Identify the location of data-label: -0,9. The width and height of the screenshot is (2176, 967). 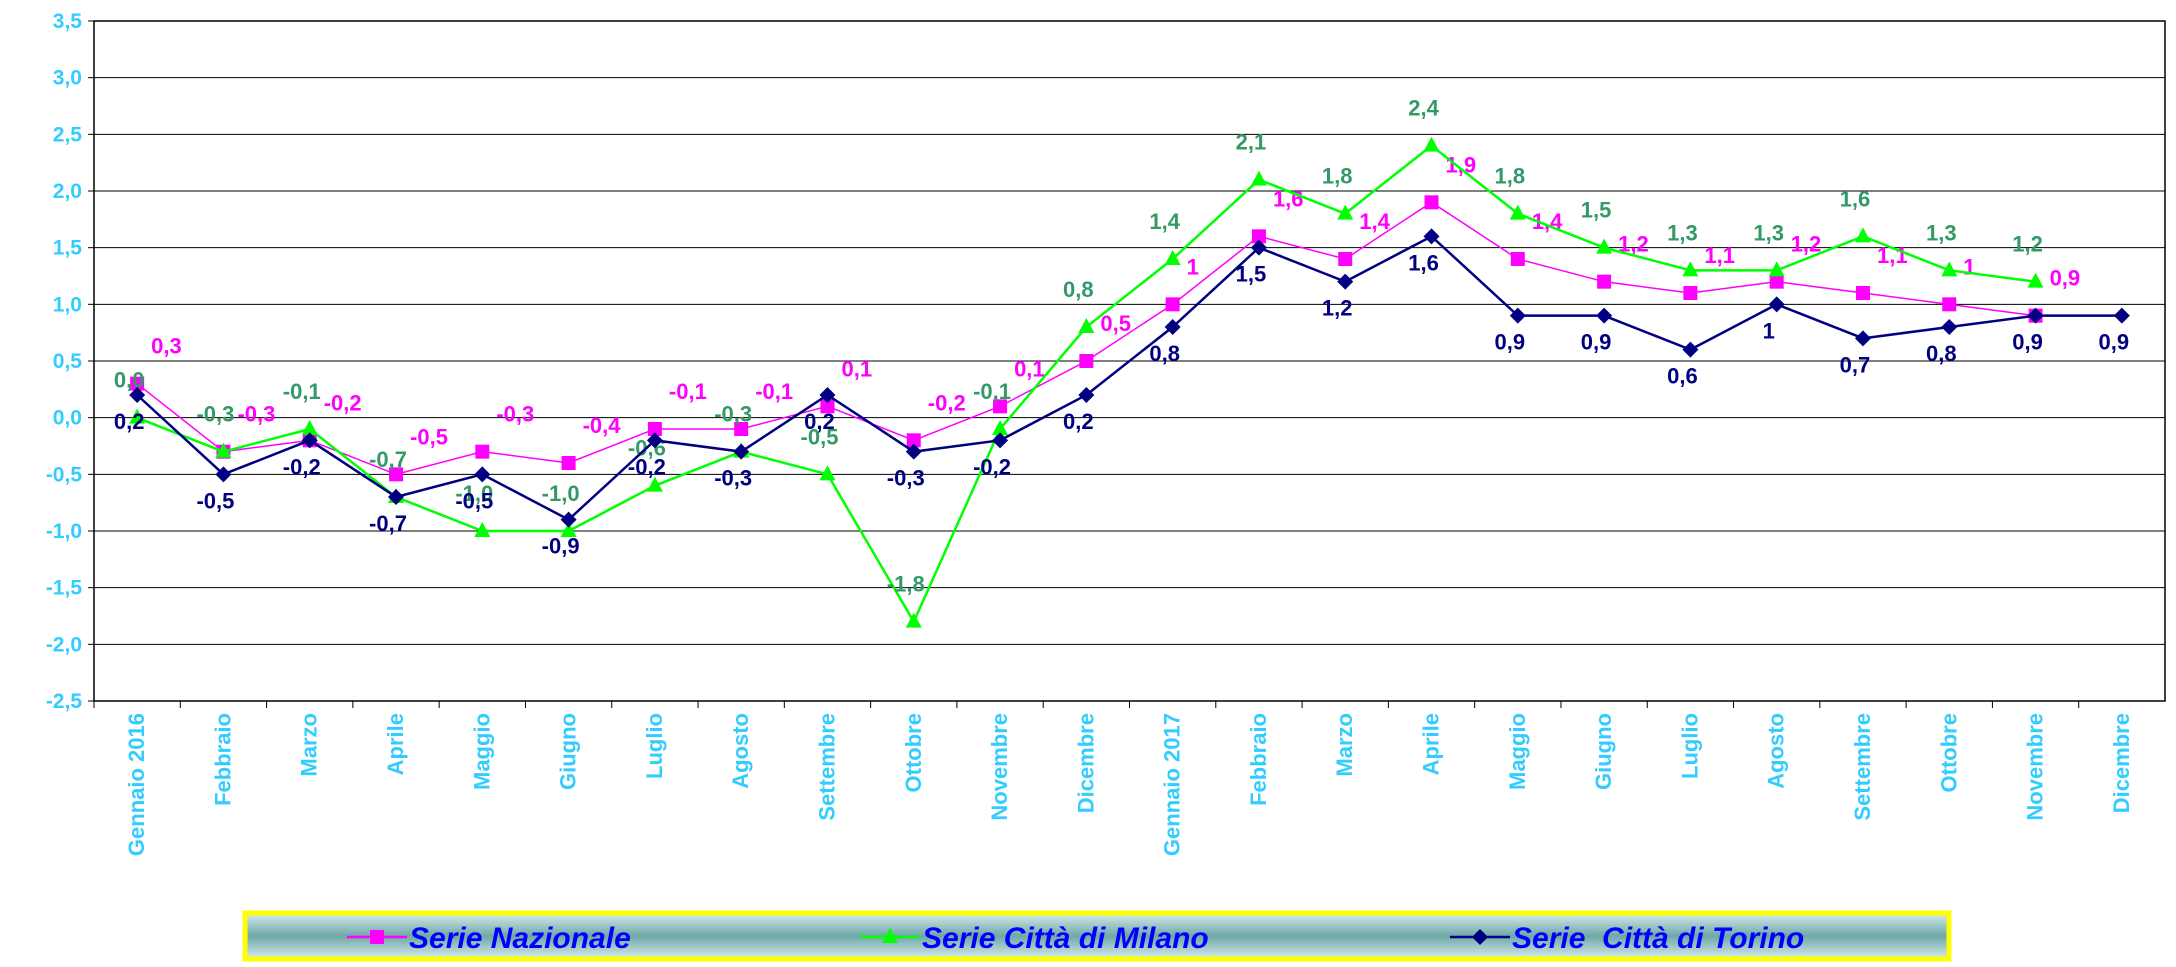
(561, 546).